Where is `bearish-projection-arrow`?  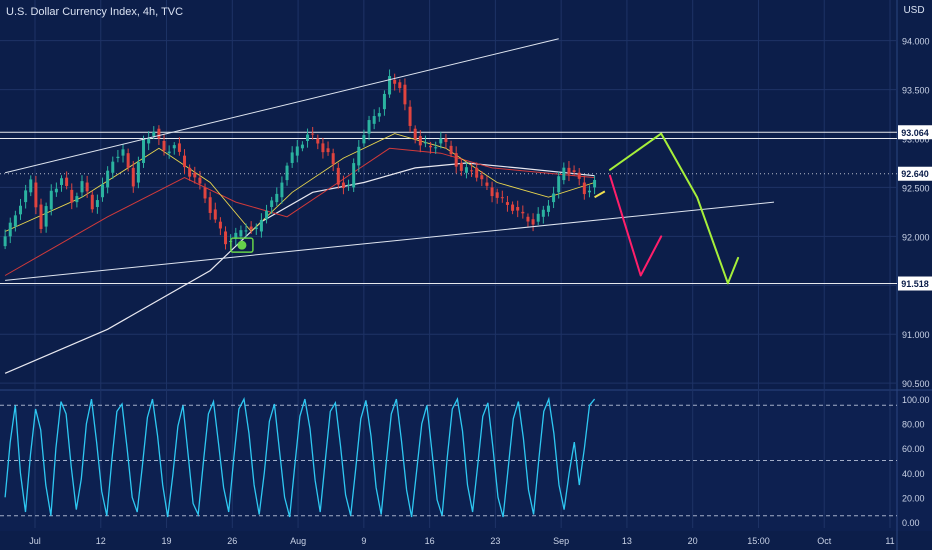 bearish-projection-arrow is located at coordinates (636, 225).